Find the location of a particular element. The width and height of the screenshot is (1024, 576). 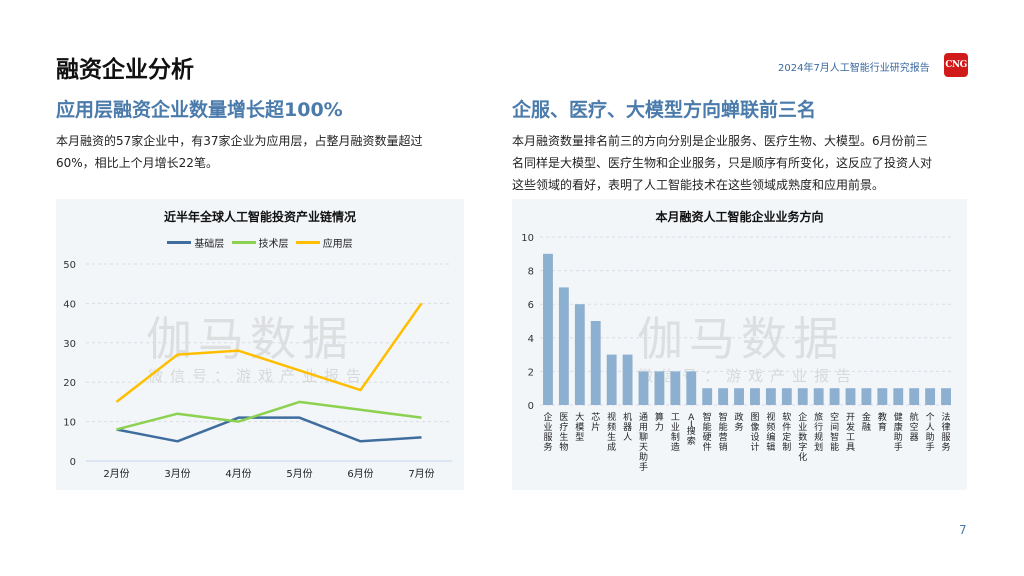

legend-item-tech: 技术层 is located at coordinates (260, 242).